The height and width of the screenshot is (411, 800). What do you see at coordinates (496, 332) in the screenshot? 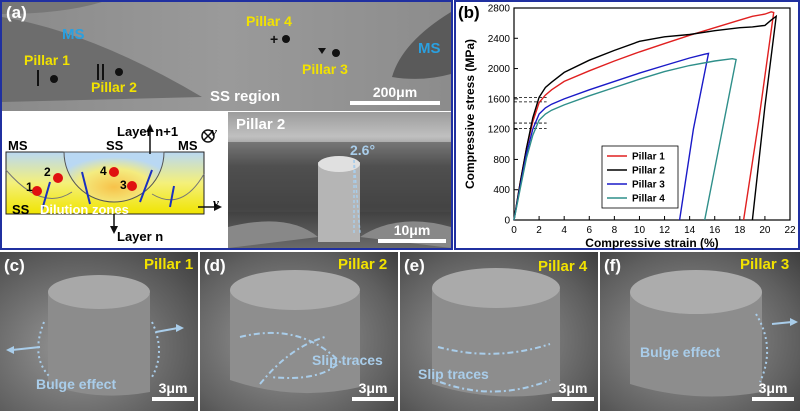
I see `panel-e-drawing` at bounding box center [496, 332].